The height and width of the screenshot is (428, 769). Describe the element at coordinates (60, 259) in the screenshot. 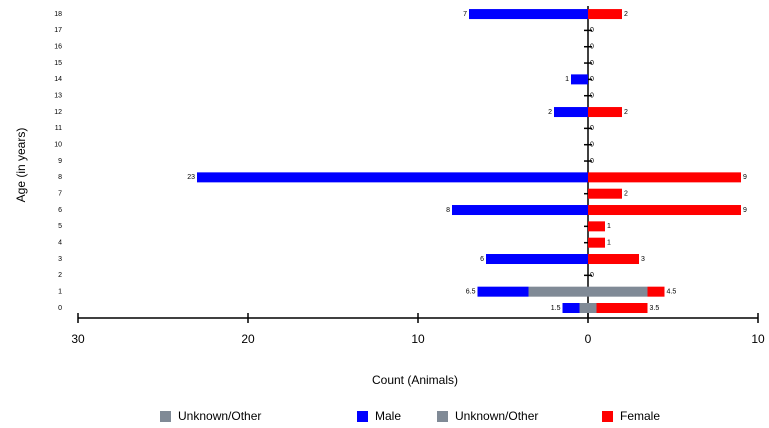

I see `y-tick-label: 3` at that location.